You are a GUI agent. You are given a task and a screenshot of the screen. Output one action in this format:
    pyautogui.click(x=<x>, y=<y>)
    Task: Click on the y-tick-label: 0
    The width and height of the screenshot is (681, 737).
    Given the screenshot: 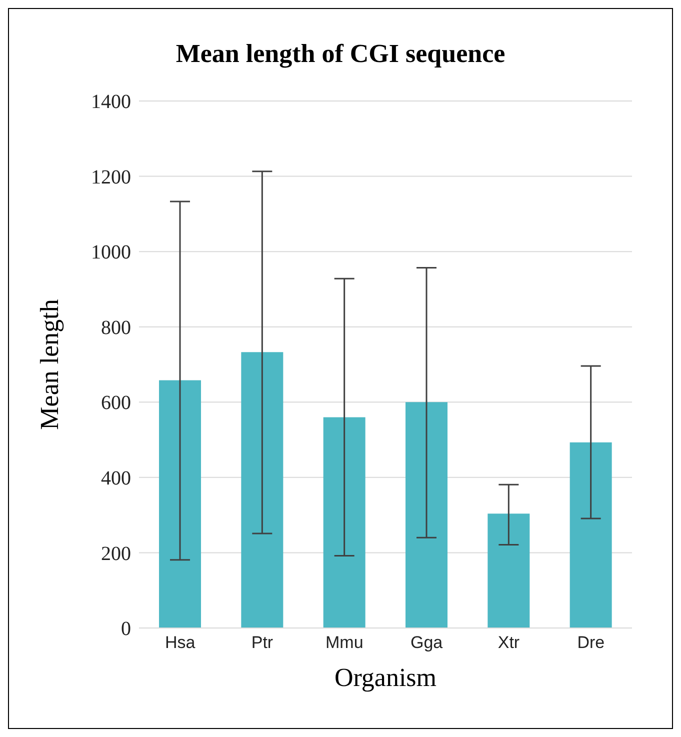 What is the action you would take?
    pyautogui.click(x=126, y=629)
    